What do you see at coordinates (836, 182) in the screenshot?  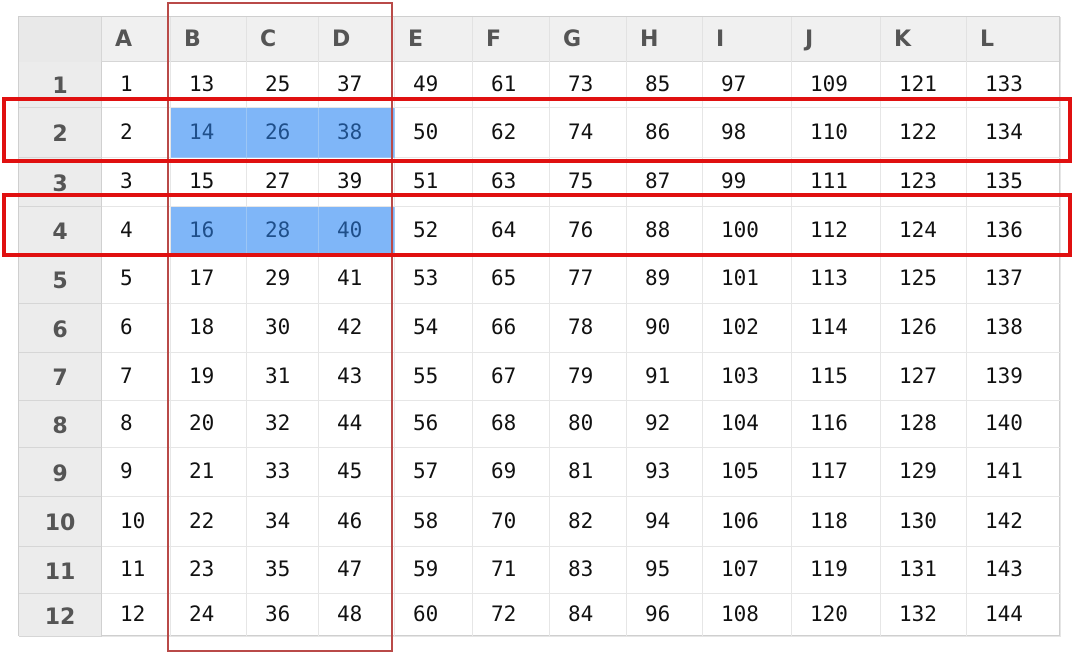 I see `cell-j3: 111` at bounding box center [836, 182].